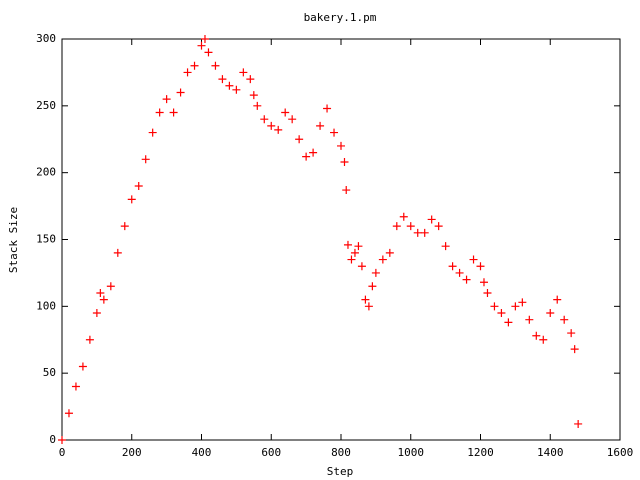 The width and height of the screenshot is (640, 480). Describe the element at coordinates (46, 38) in the screenshot. I see `y-tick-label: 300` at that location.